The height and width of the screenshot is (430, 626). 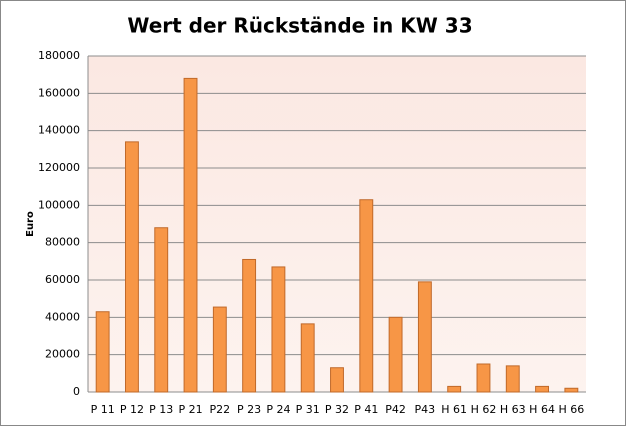 What do you see at coordinates (425, 409) in the screenshot?
I see `x-tick-label: P43` at bounding box center [425, 409].